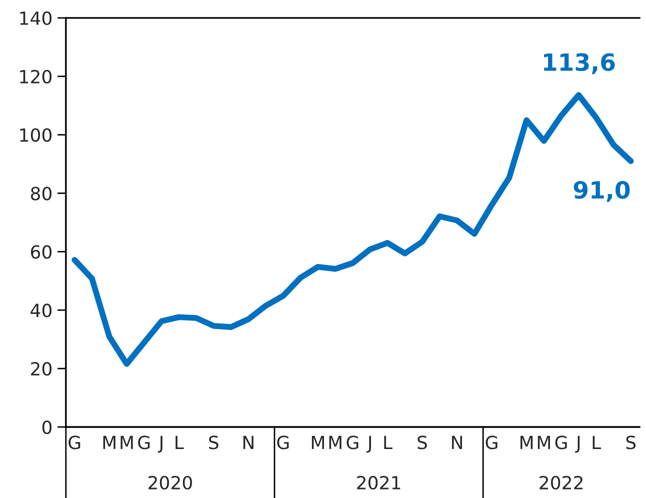 The image size is (646, 498). I want to click on data-label: 91,0, so click(602, 191).